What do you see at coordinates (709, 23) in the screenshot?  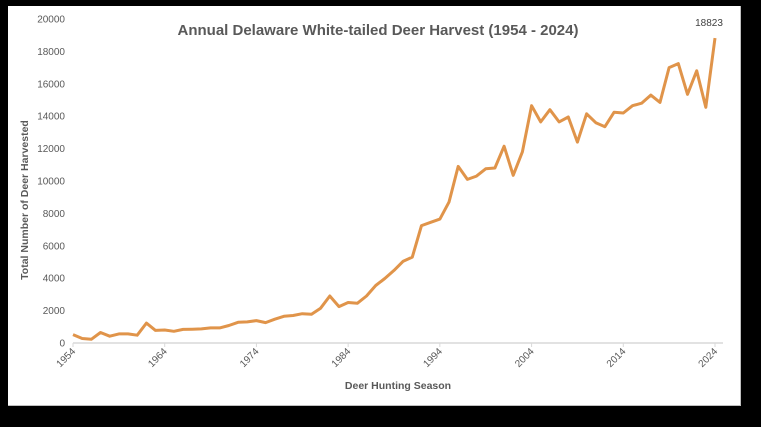 I see `data-label-2024: 18823` at bounding box center [709, 23].